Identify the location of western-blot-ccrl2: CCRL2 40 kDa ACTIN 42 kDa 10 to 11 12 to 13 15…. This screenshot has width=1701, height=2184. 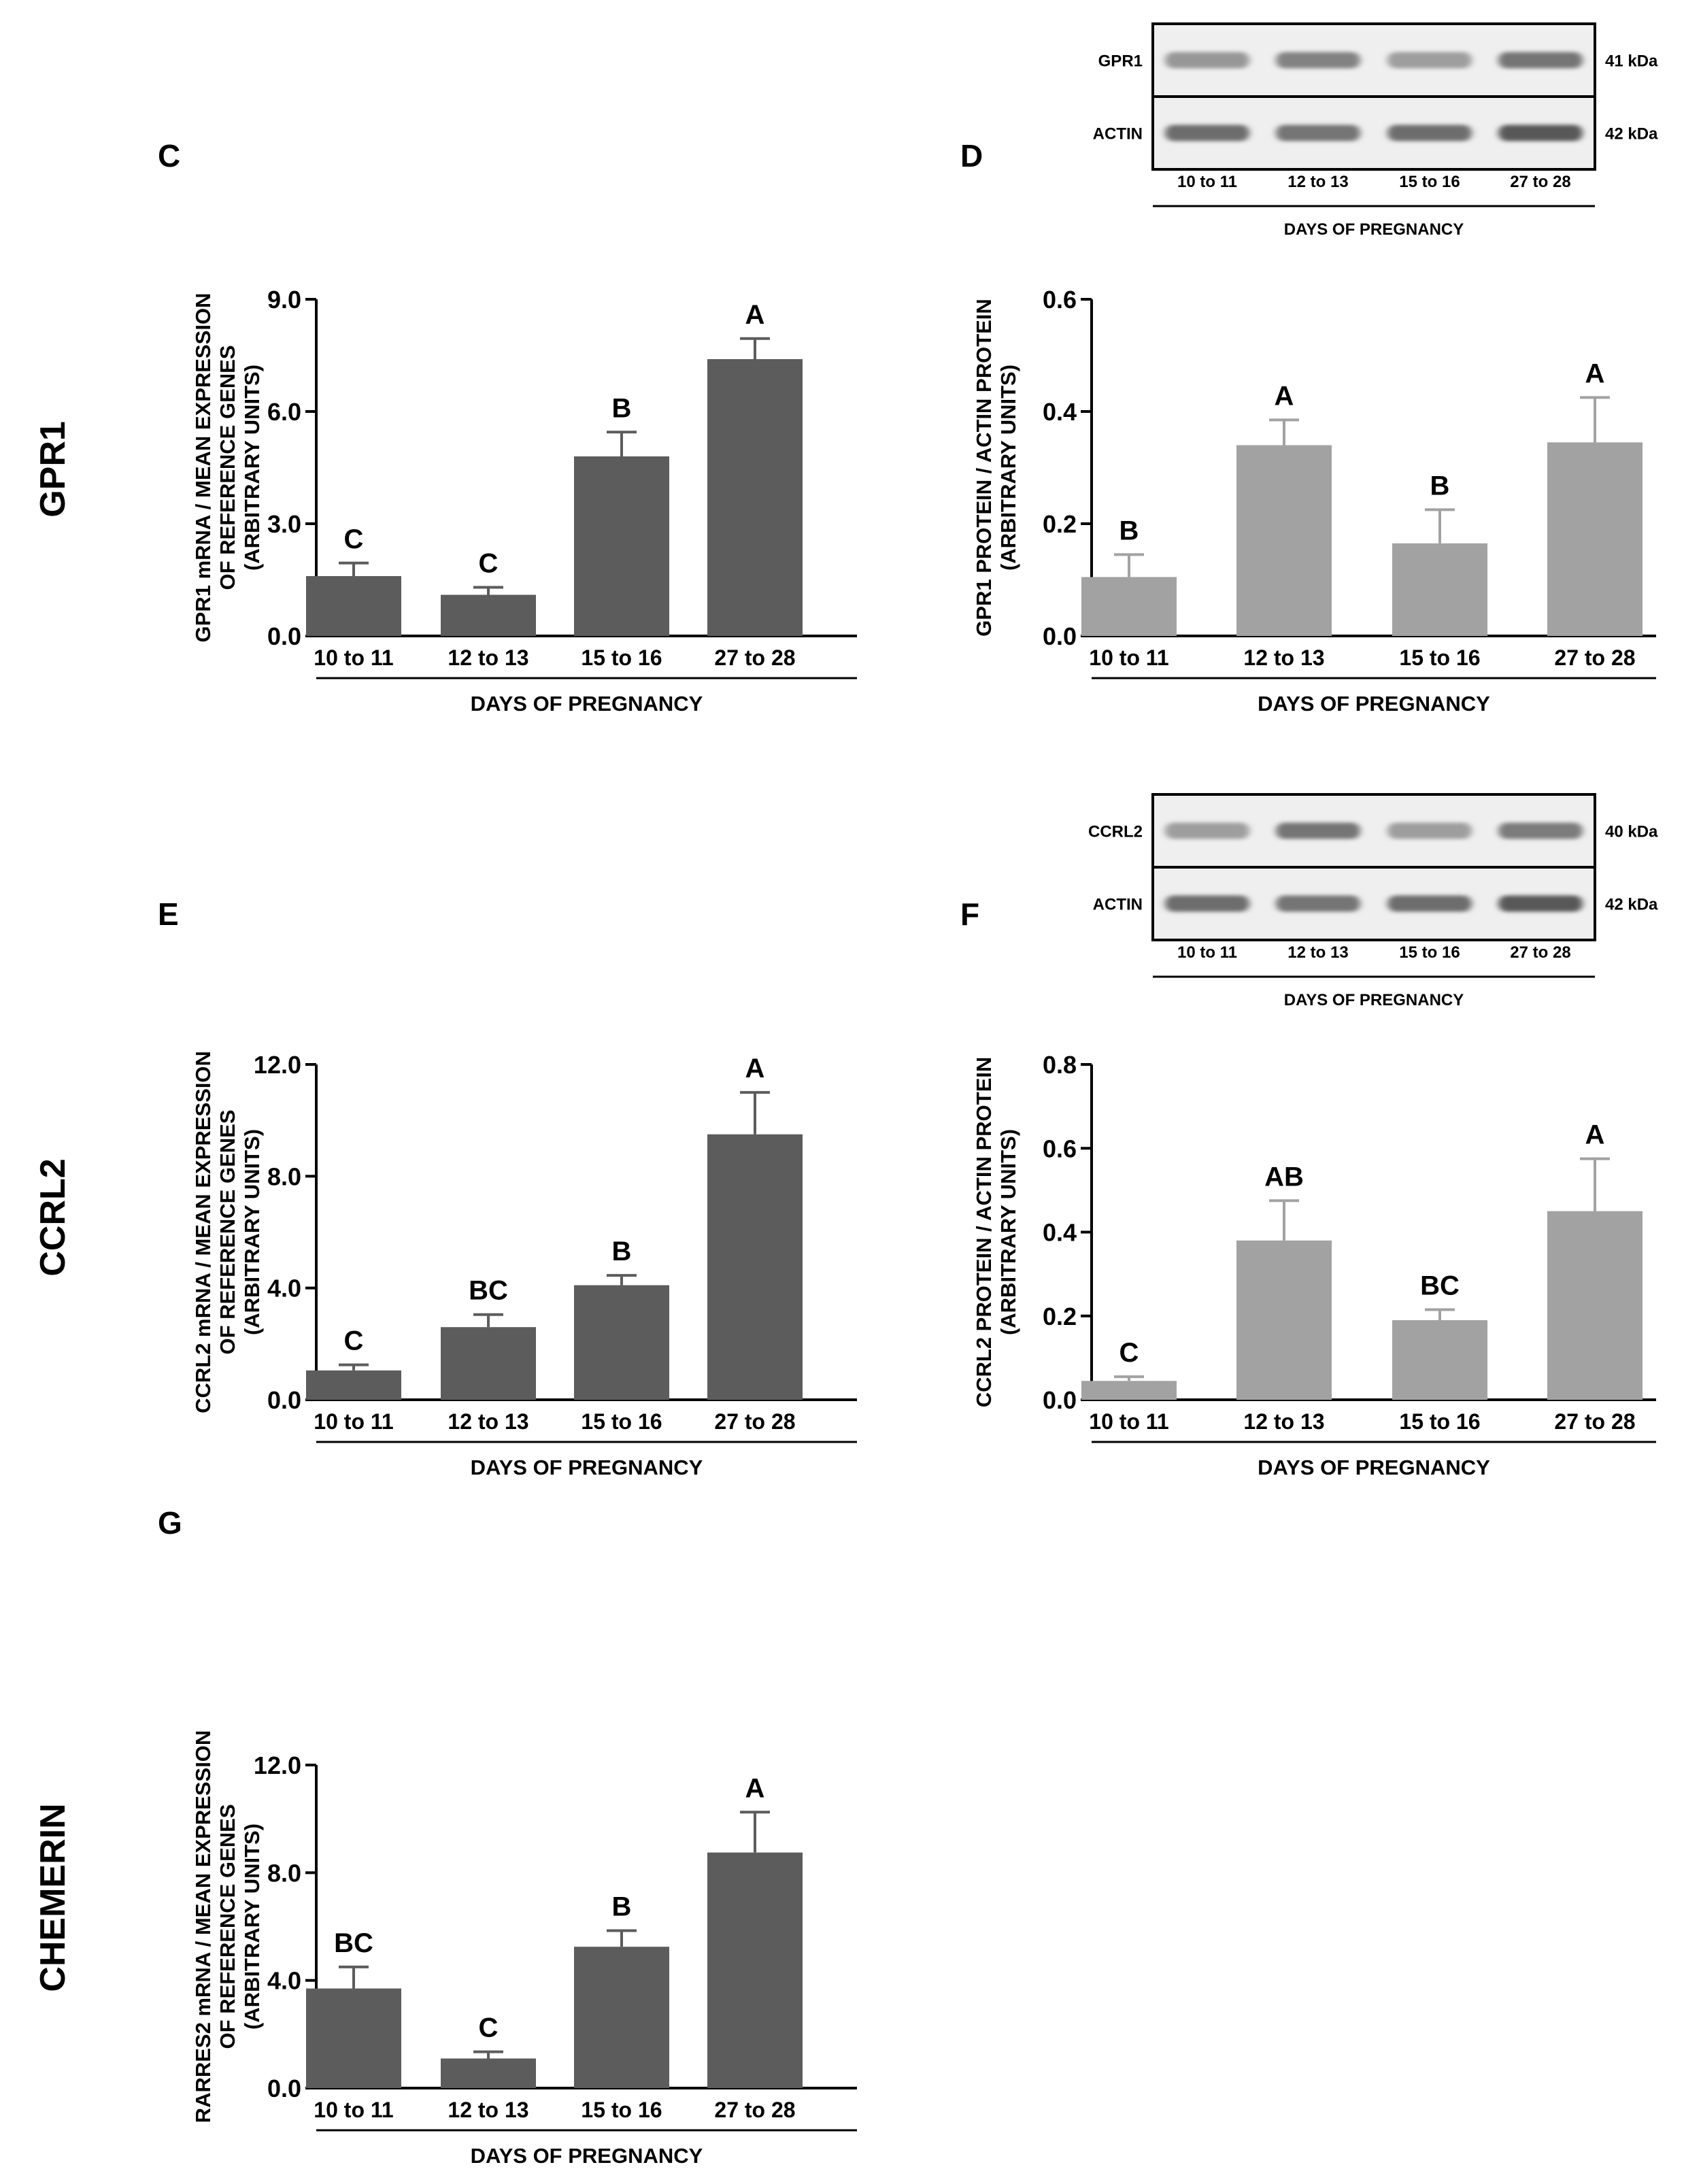
(1373, 901).